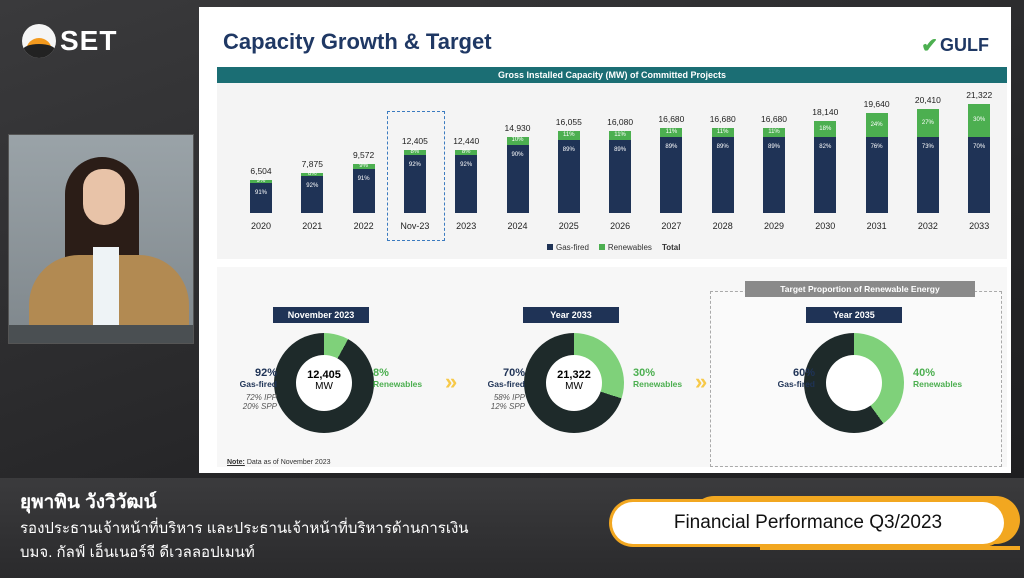 This screenshot has height=578, width=1024. Describe the element at coordinates (854, 383) in the screenshot. I see `donut-center` at that location.